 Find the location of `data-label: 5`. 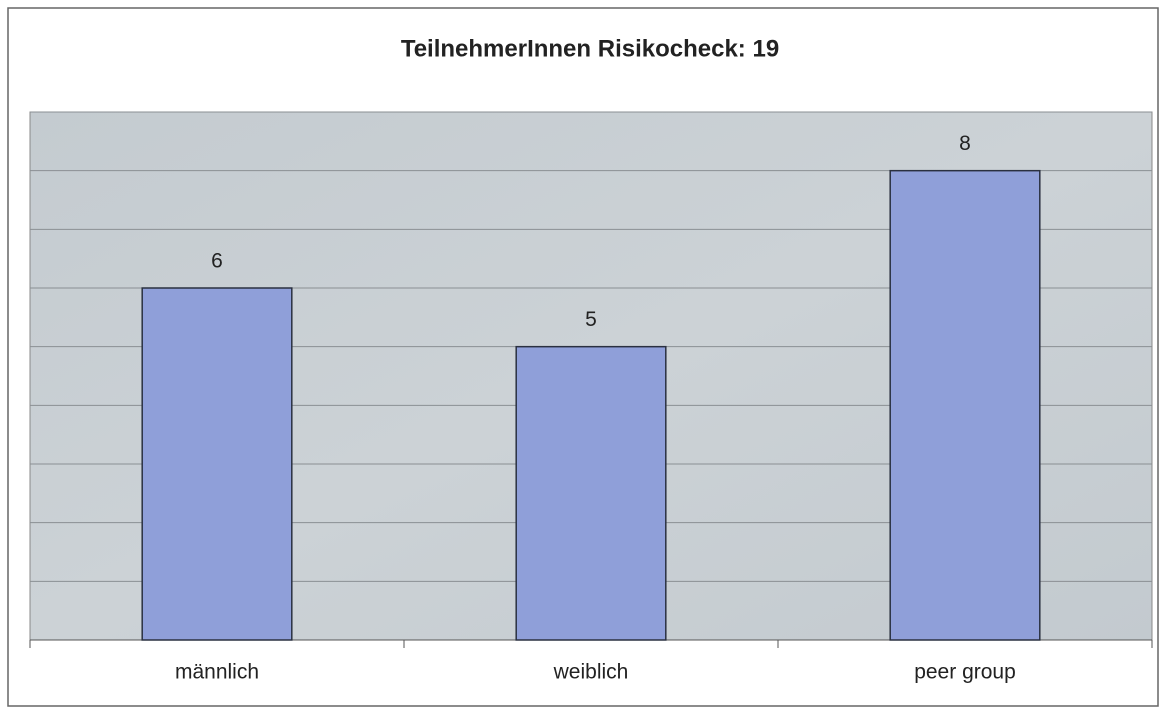

data-label: 5 is located at coordinates (591, 319).